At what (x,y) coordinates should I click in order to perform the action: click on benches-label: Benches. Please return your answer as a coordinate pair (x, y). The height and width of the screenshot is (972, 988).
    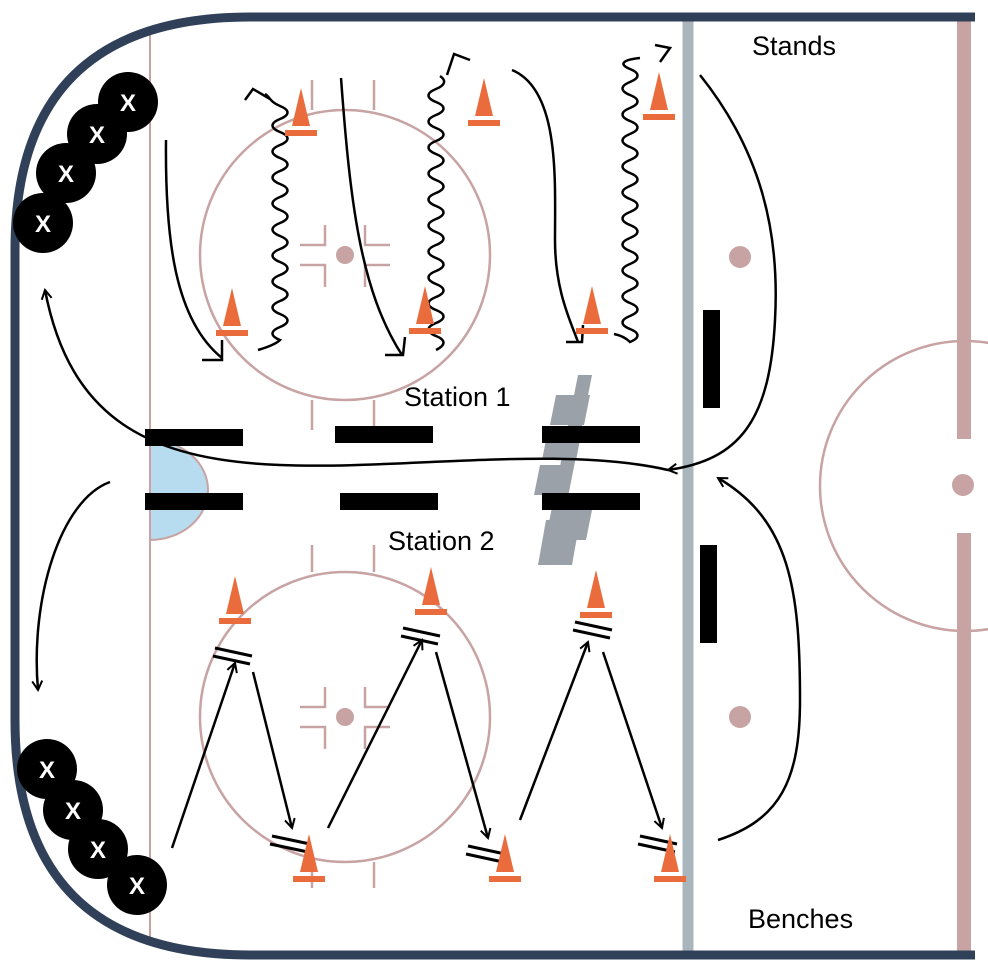
    Looking at the image, I should click on (800, 919).